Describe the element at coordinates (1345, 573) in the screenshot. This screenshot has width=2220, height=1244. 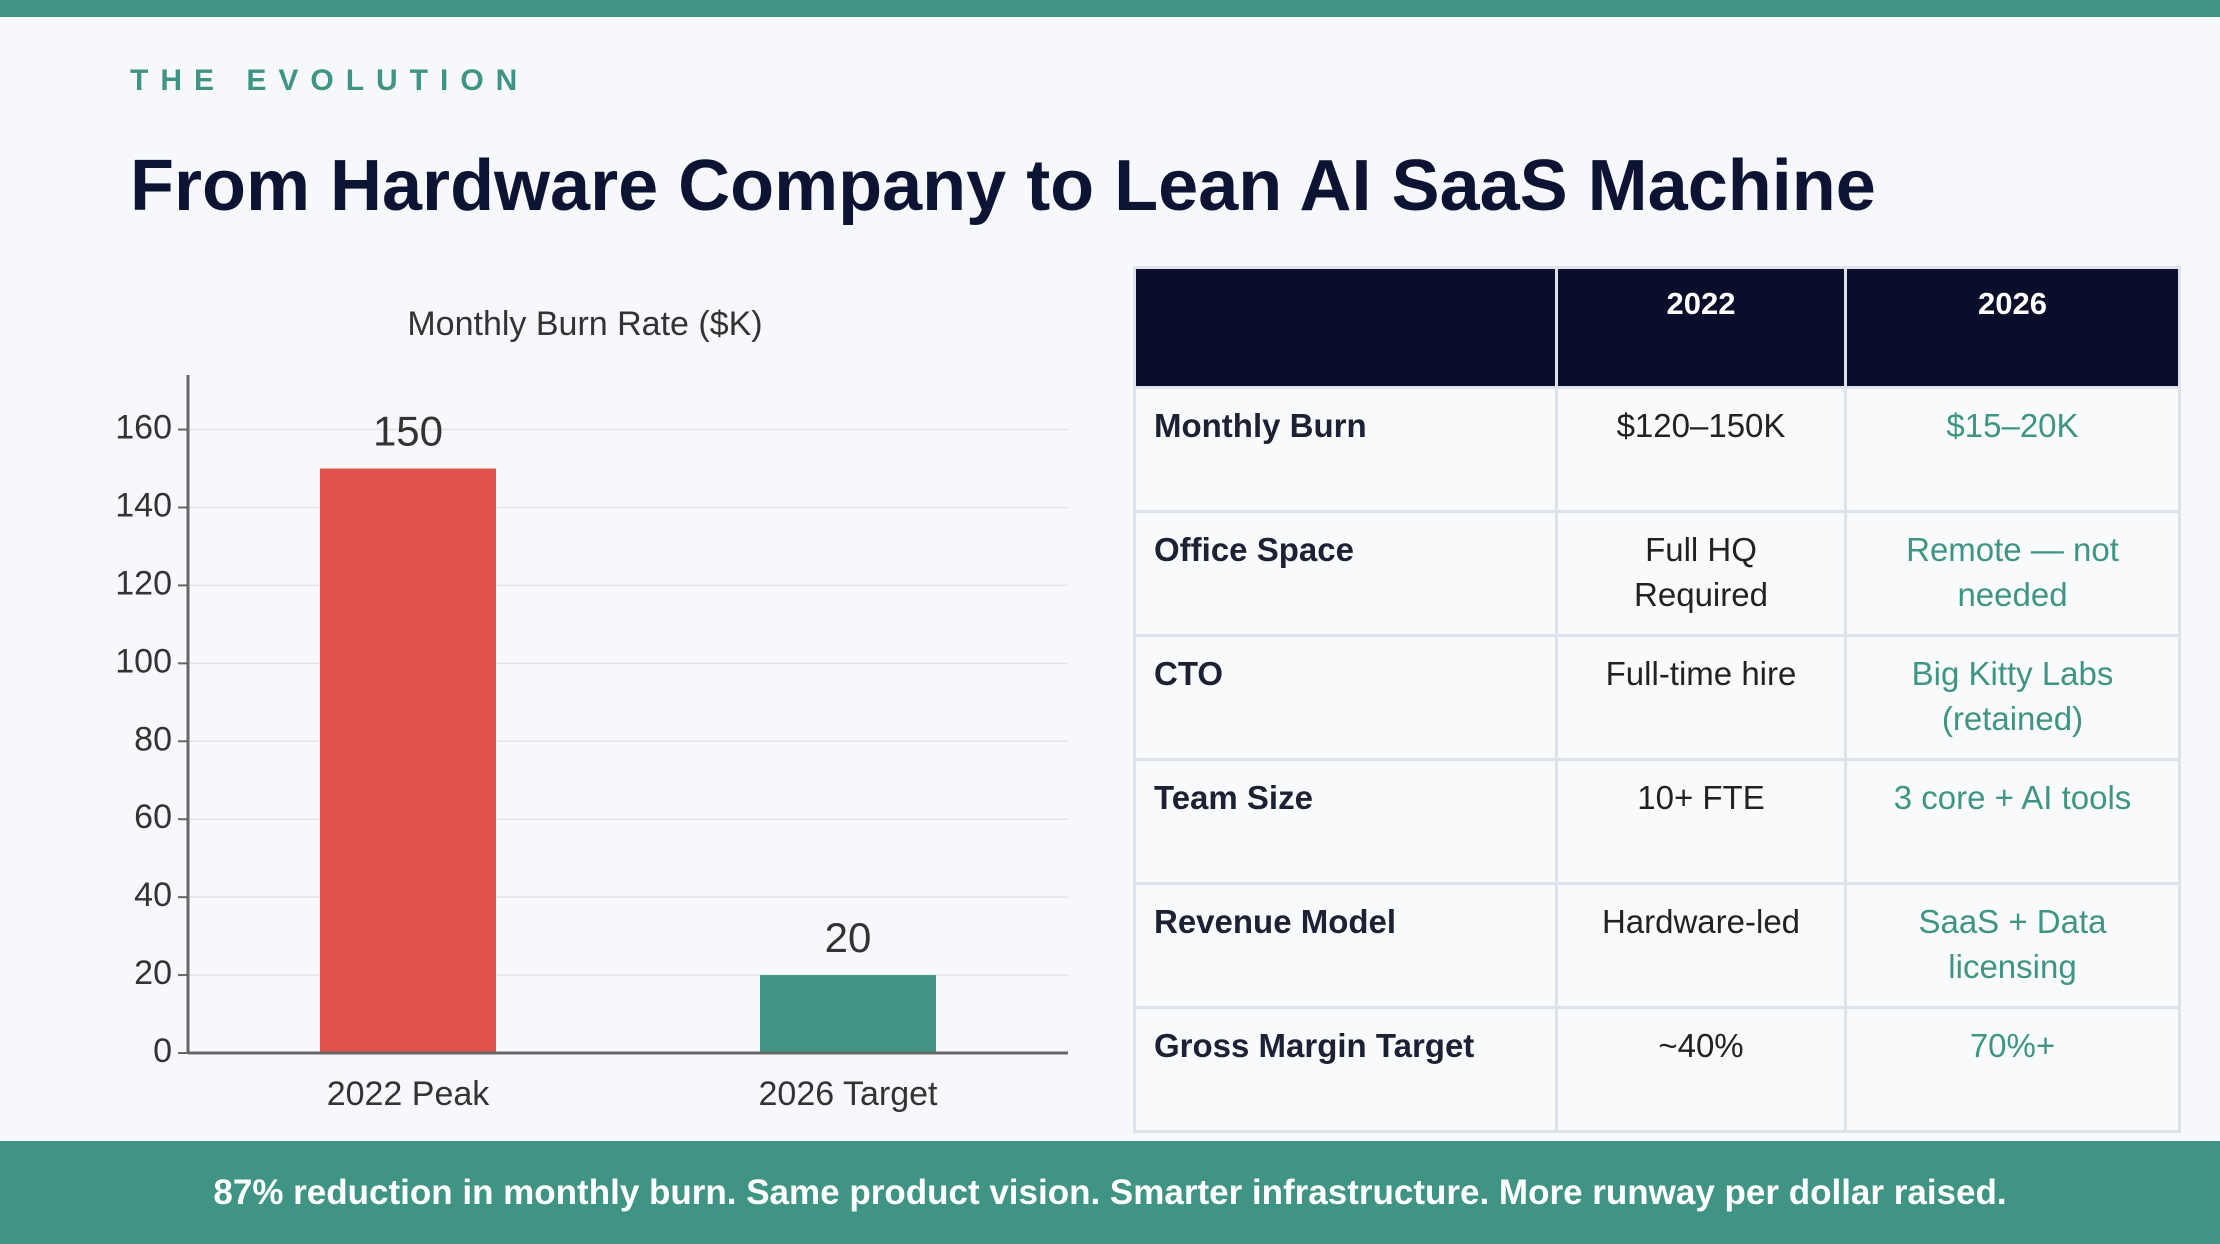
I see `table-cell: Office Space` at that location.